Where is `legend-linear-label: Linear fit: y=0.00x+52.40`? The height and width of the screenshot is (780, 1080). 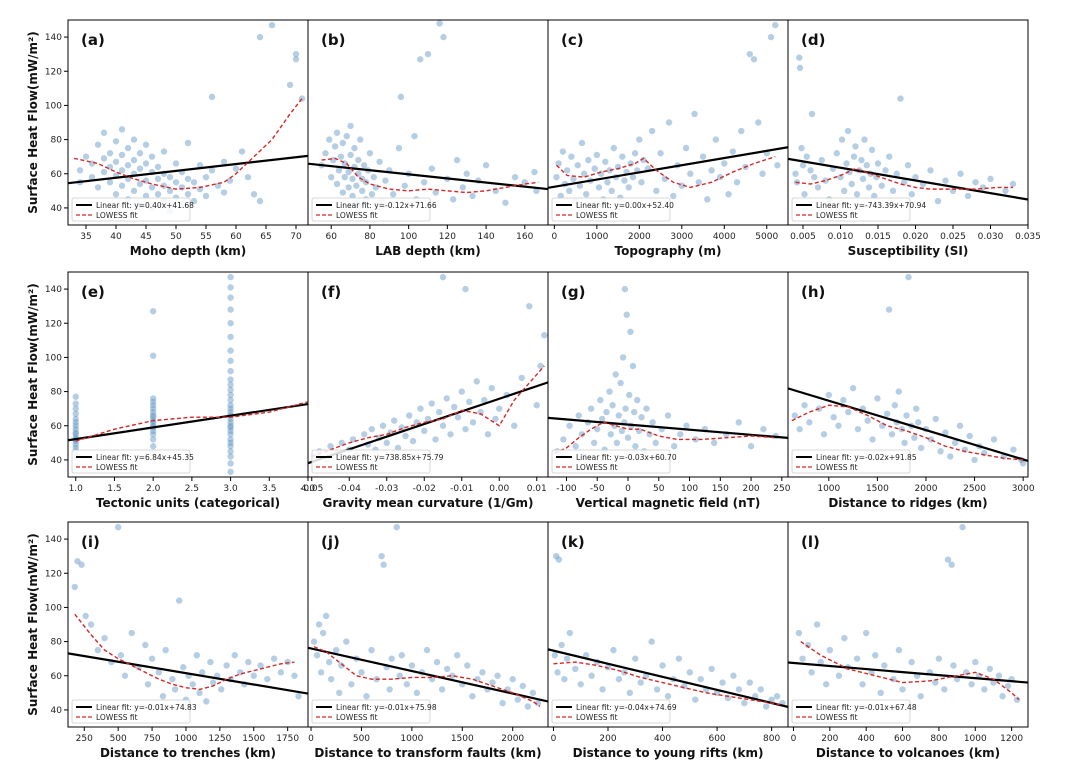
legend-linear-label: Linear fit: y=0.00x+52.40 is located at coordinates (625, 205).